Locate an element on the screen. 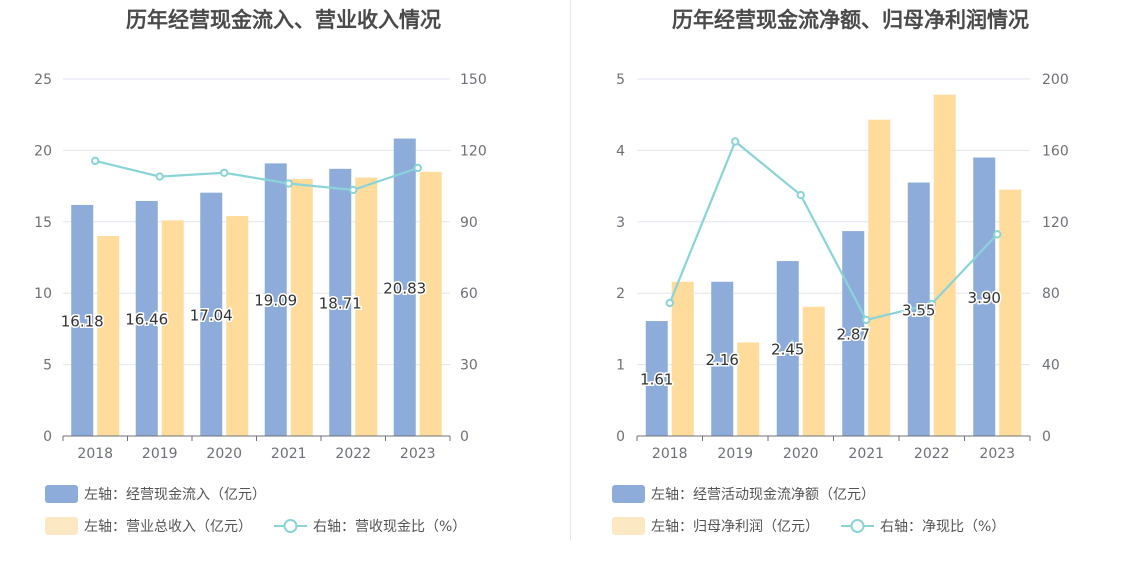  x-tick-label: 2021 is located at coordinates (289, 454).